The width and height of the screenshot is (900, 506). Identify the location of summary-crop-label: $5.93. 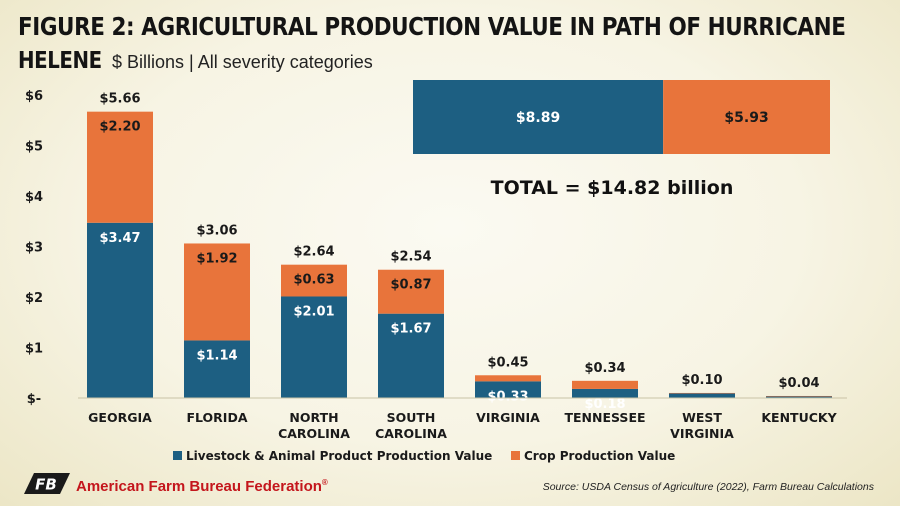
(746, 118).